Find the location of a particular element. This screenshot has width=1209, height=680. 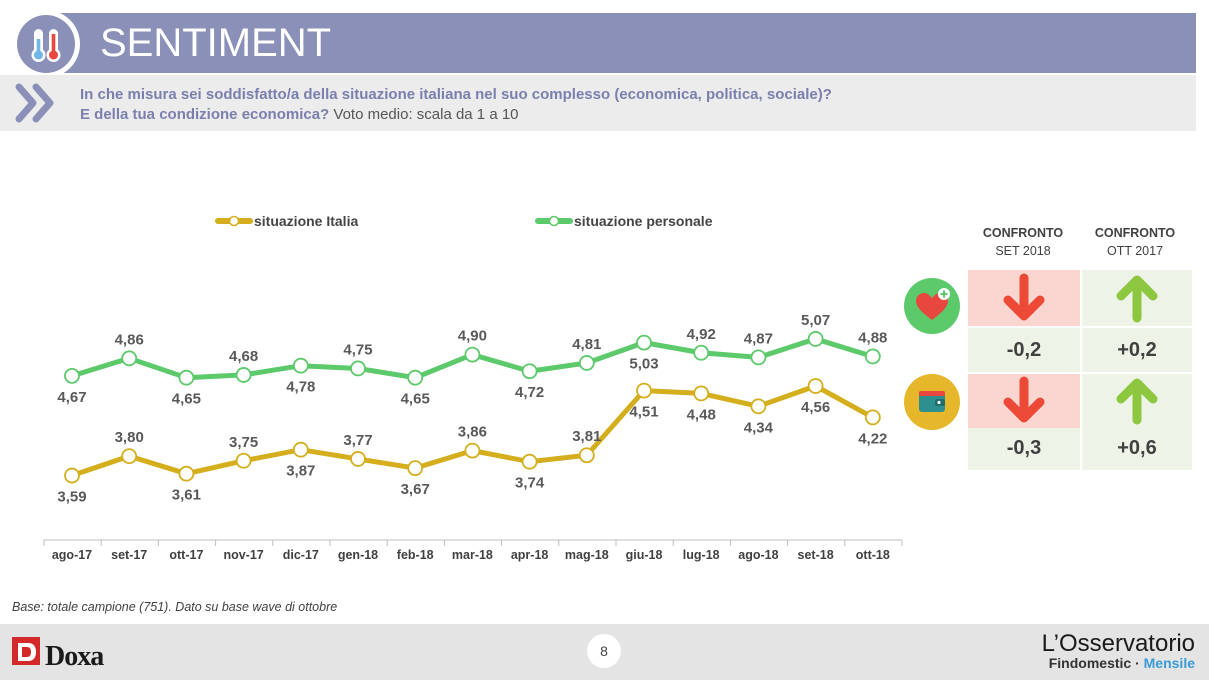

data-label: 4,92 is located at coordinates (701, 334).